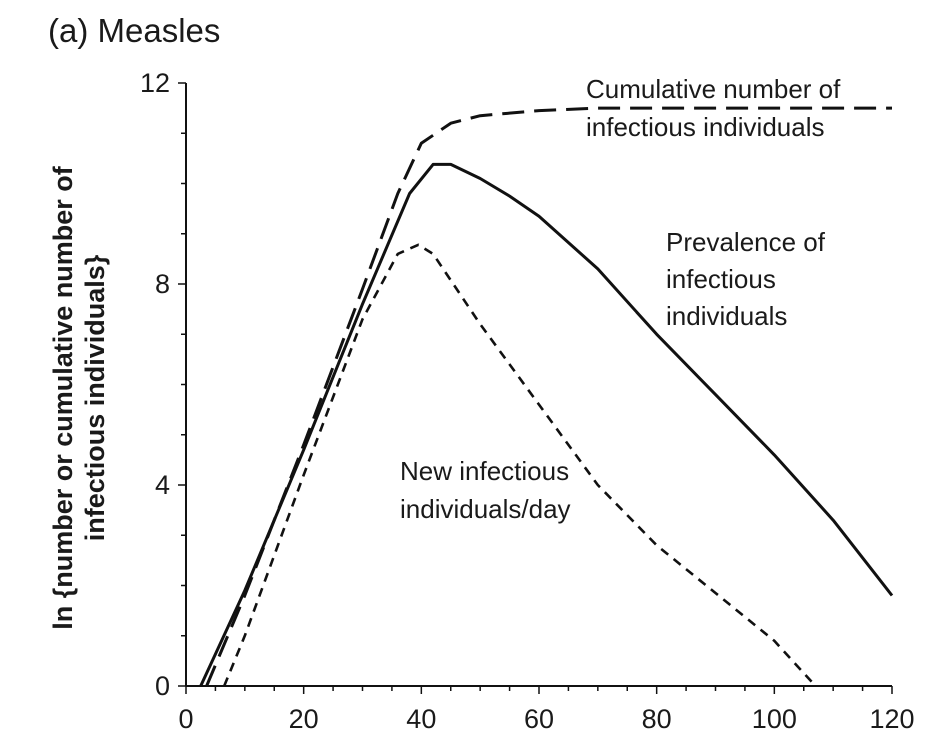 Image resolution: width=942 pixels, height=755 pixels. I want to click on annotation-prevalence: Prevalence of infectious individuals, so click(746, 279).